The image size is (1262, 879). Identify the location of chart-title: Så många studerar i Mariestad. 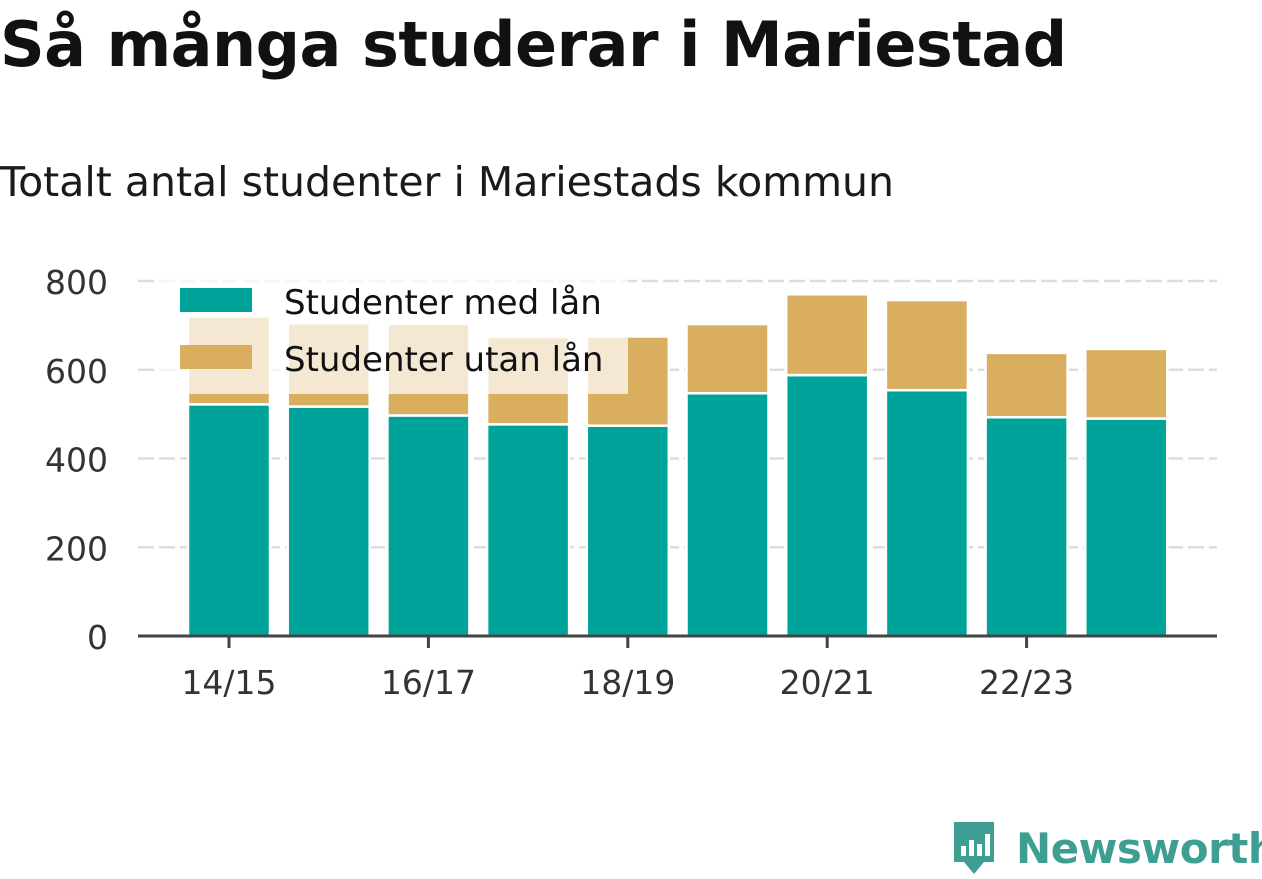
(533, 44).